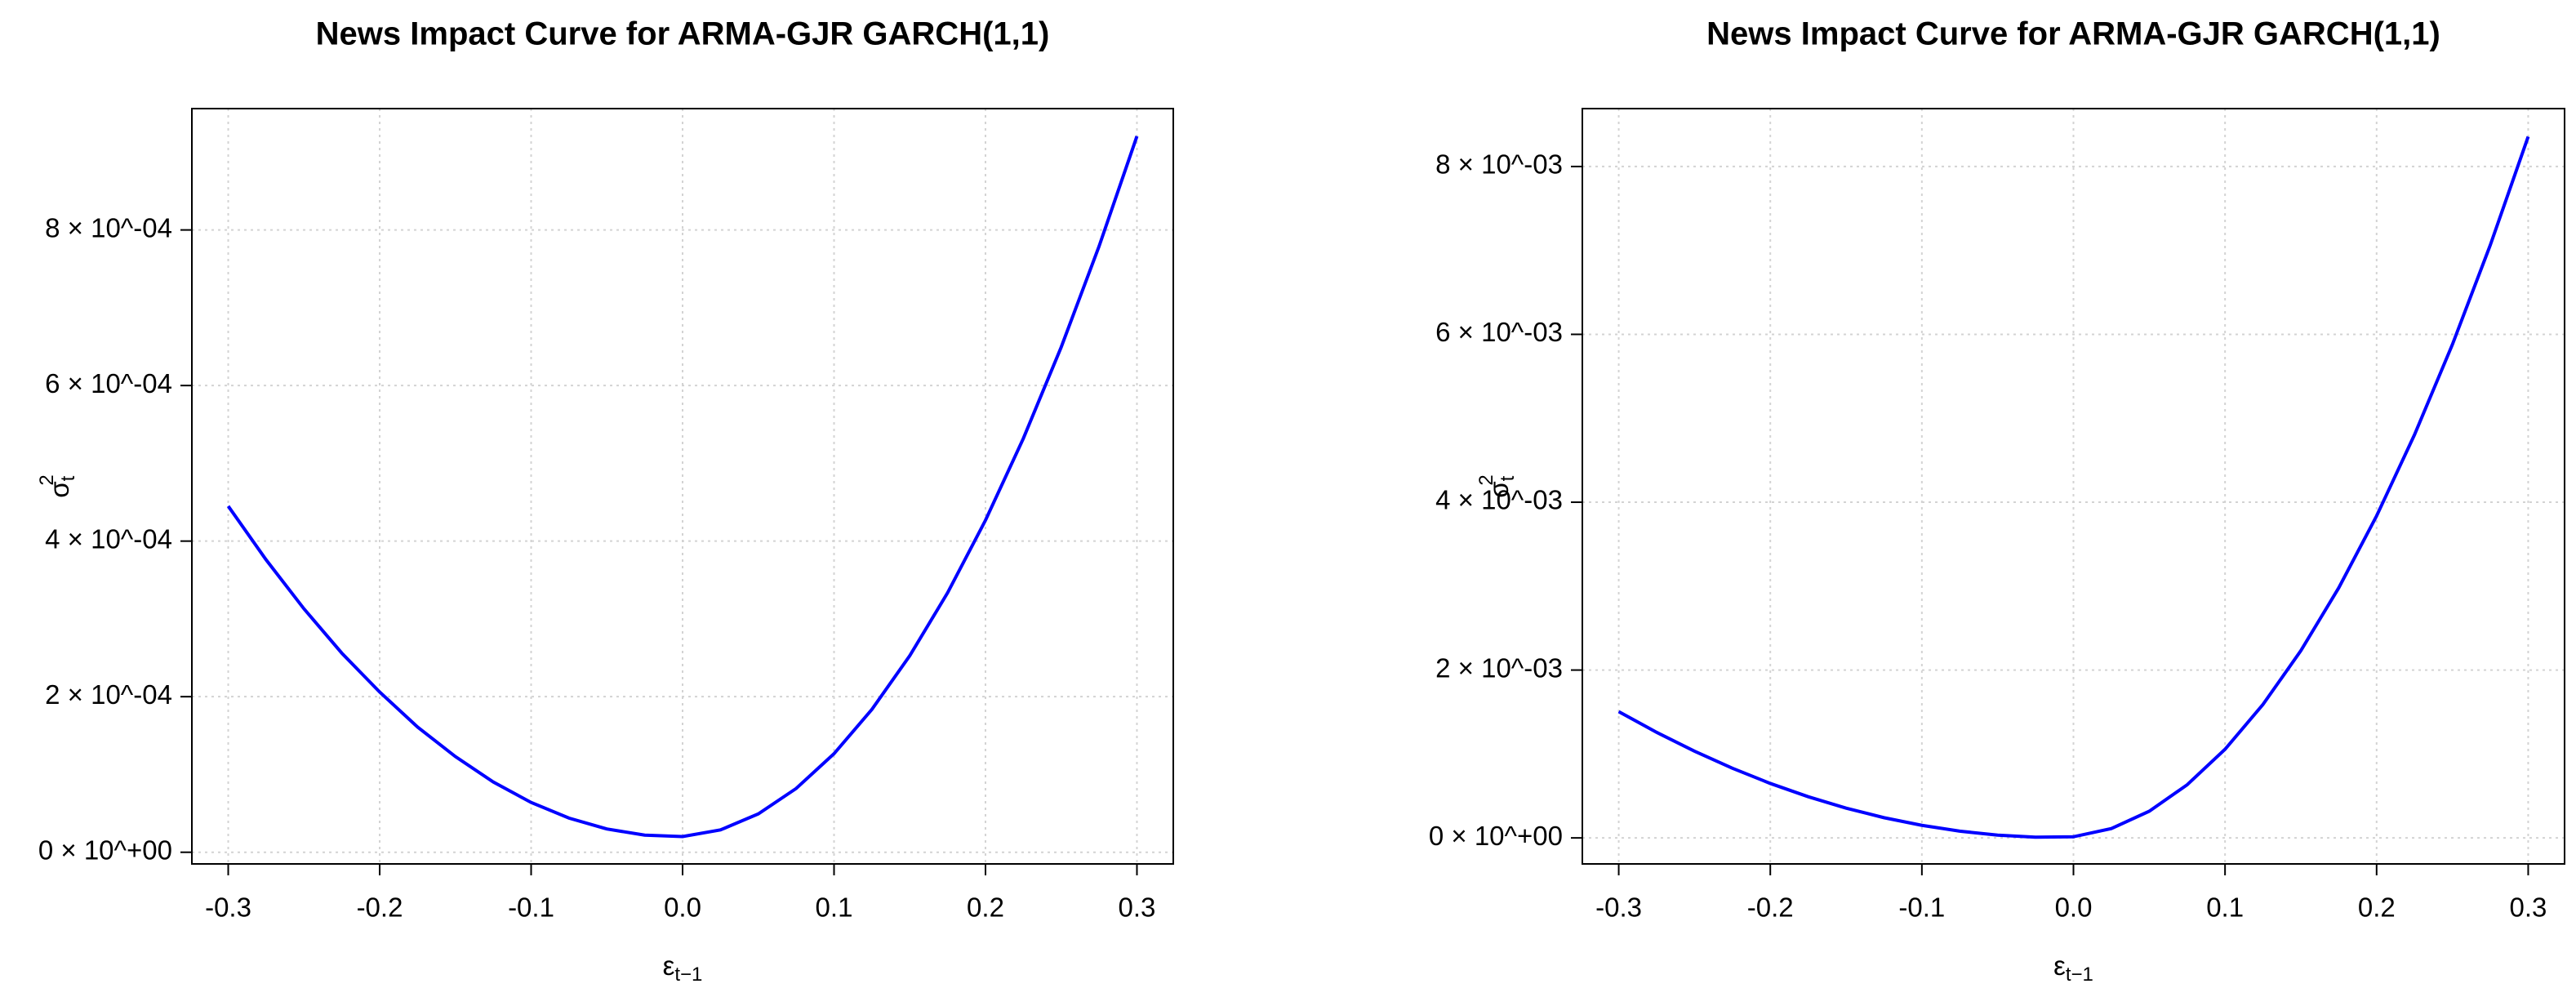 The image size is (2576, 1006). What do you see at coordinates (1499, 165) in the screenshot?
I see `y-tick-label: 8 × 10^-03` at bounding box center [1499, 165].